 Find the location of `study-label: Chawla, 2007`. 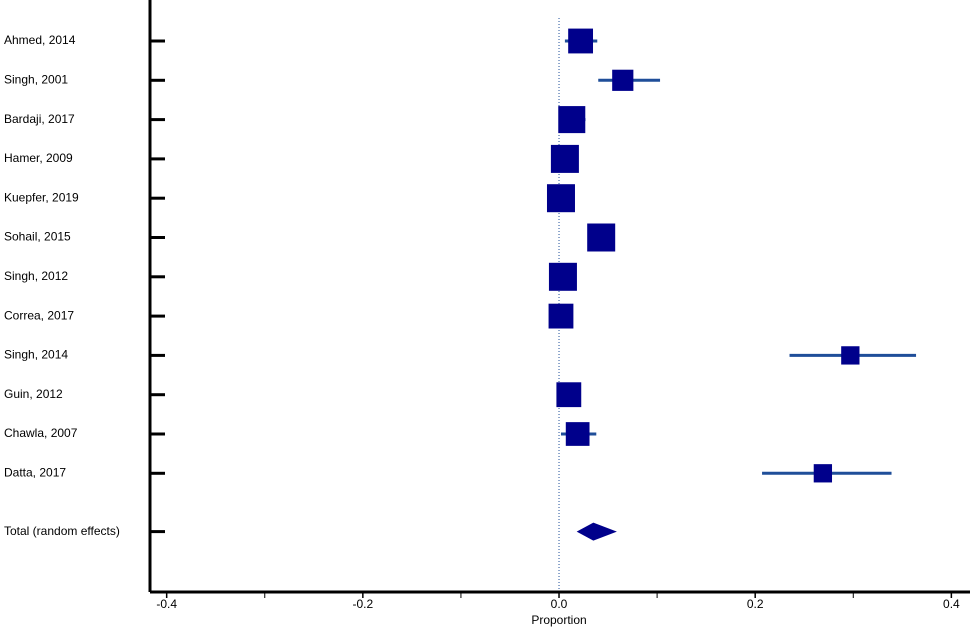

study-label: Chawla, 2007 is located at coordinates (41, 433).